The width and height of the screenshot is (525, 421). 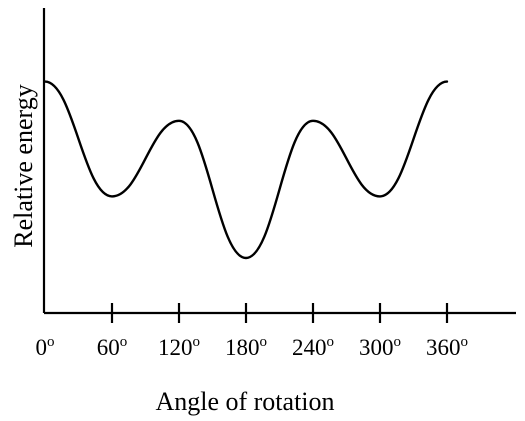 I want to click on x-tick-label: 240o, so click(x=313, y=347).